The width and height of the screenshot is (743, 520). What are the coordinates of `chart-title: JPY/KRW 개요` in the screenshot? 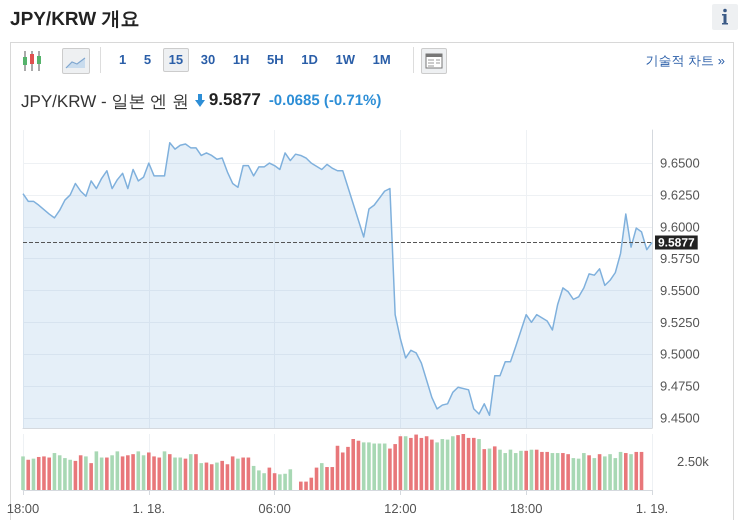 It's located at (75, 20).